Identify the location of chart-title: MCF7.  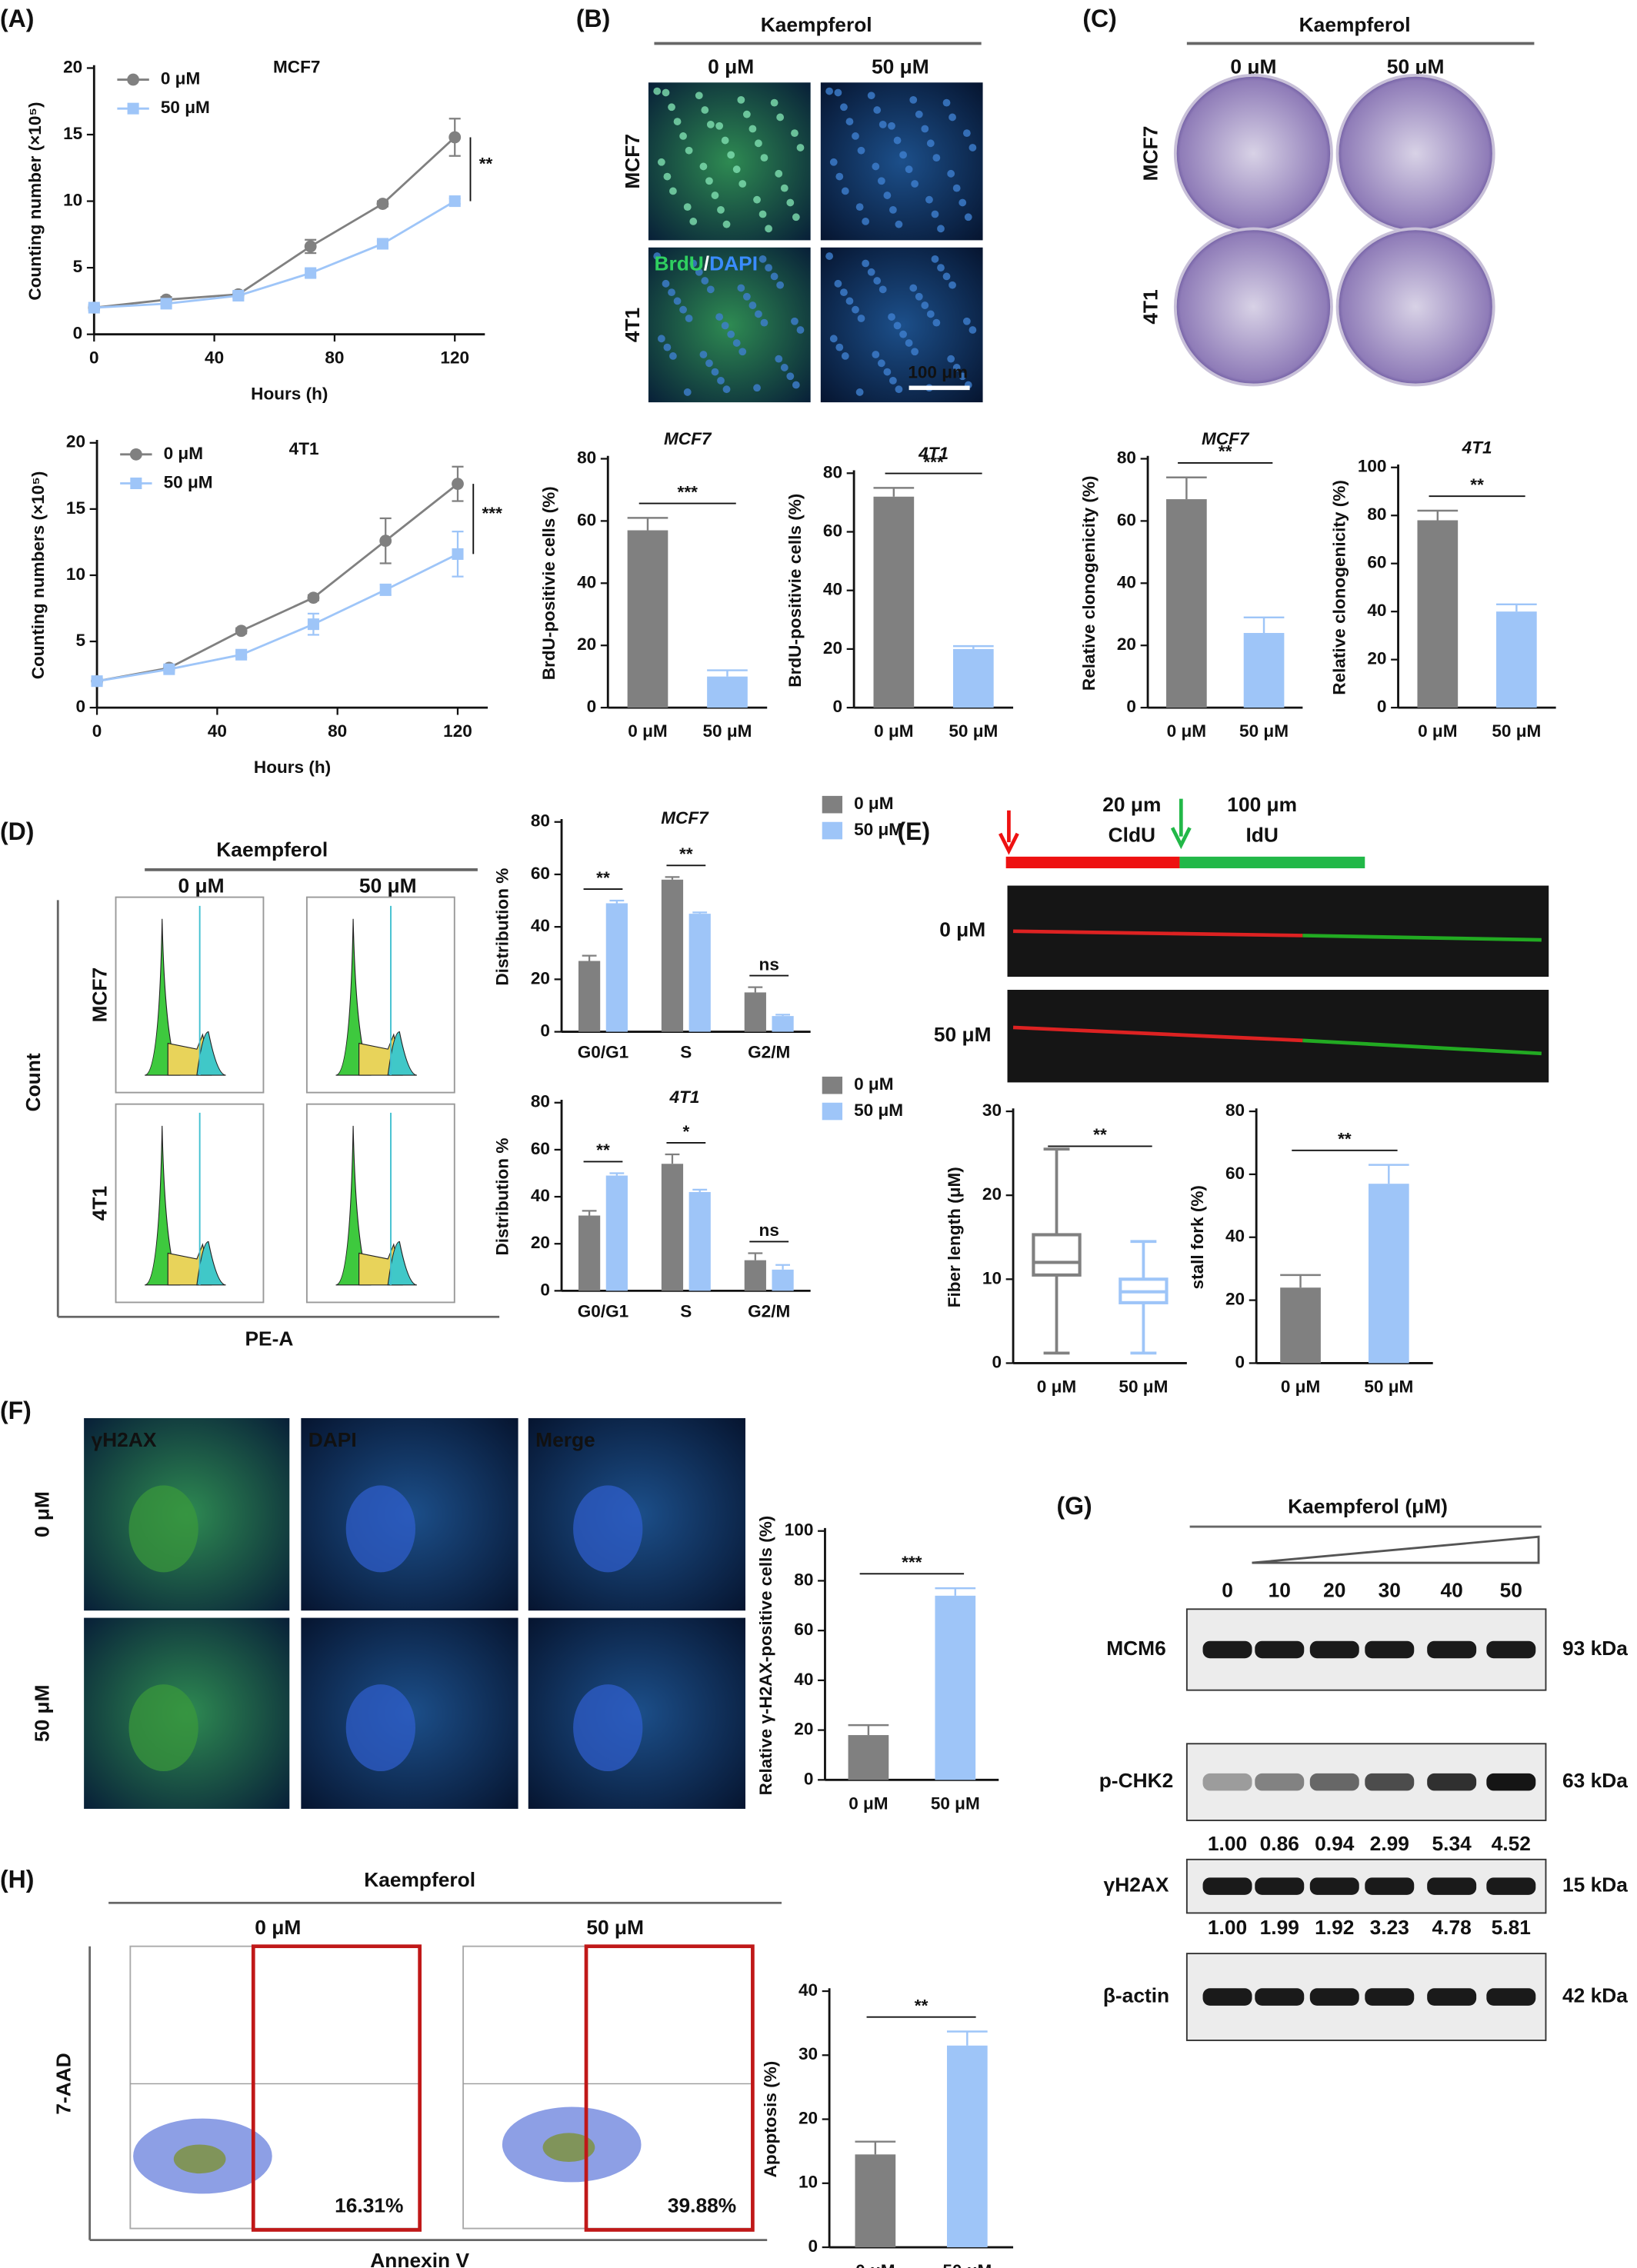
(688, 438).